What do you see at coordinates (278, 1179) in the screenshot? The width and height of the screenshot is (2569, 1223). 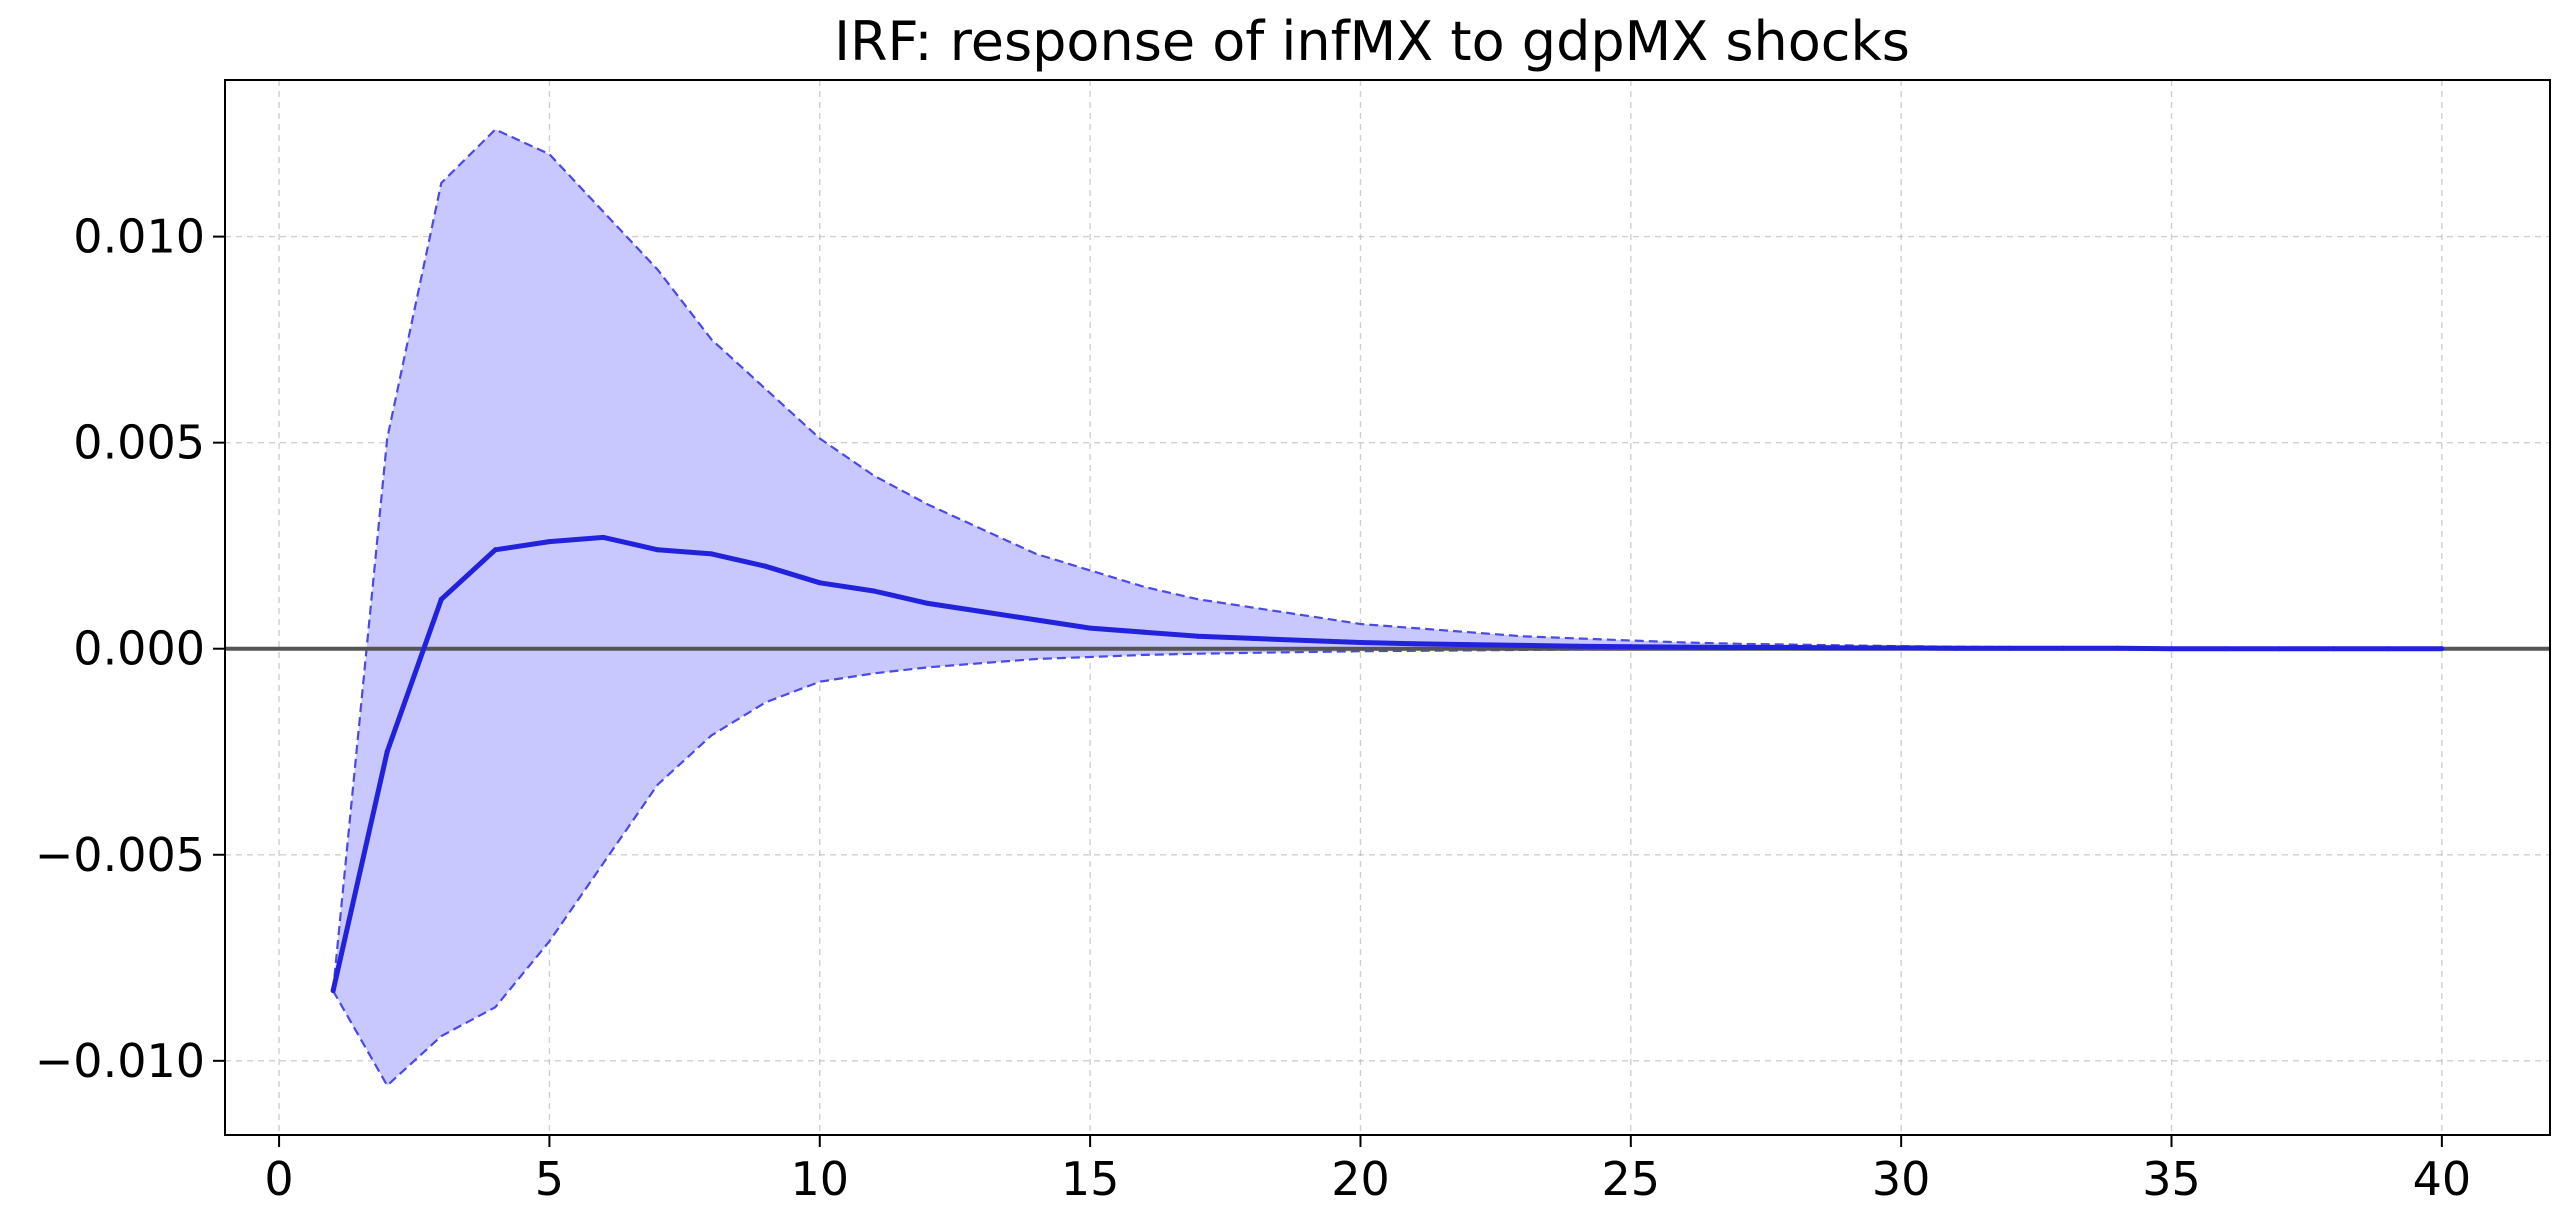 I see `x-tick-label-0: 0` at bounding box center [278, 1179].